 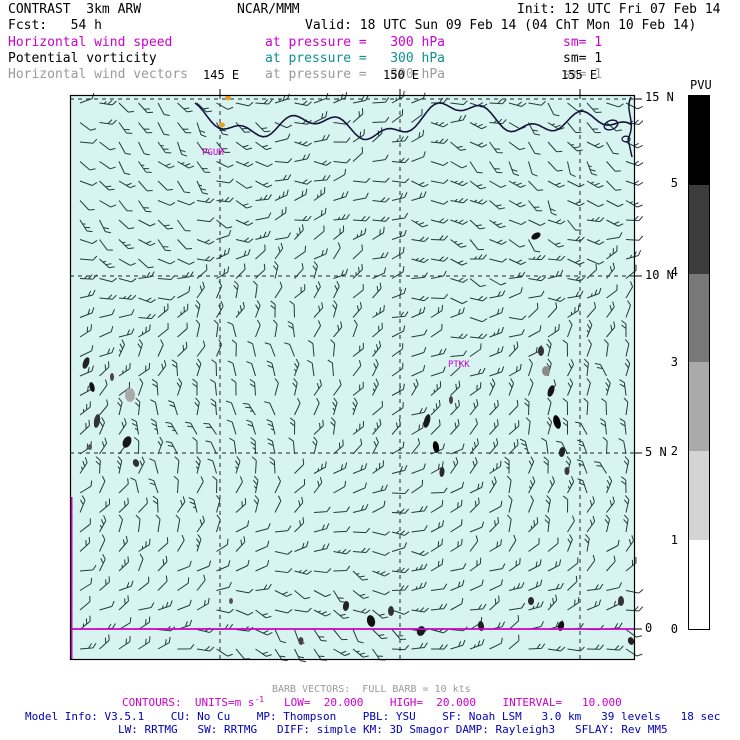 What do you see at coordinates (355, 74) in the screenshot?
I see `field-windvector-level: at pressure = 300 hPa` at bounding box center [355, 74].